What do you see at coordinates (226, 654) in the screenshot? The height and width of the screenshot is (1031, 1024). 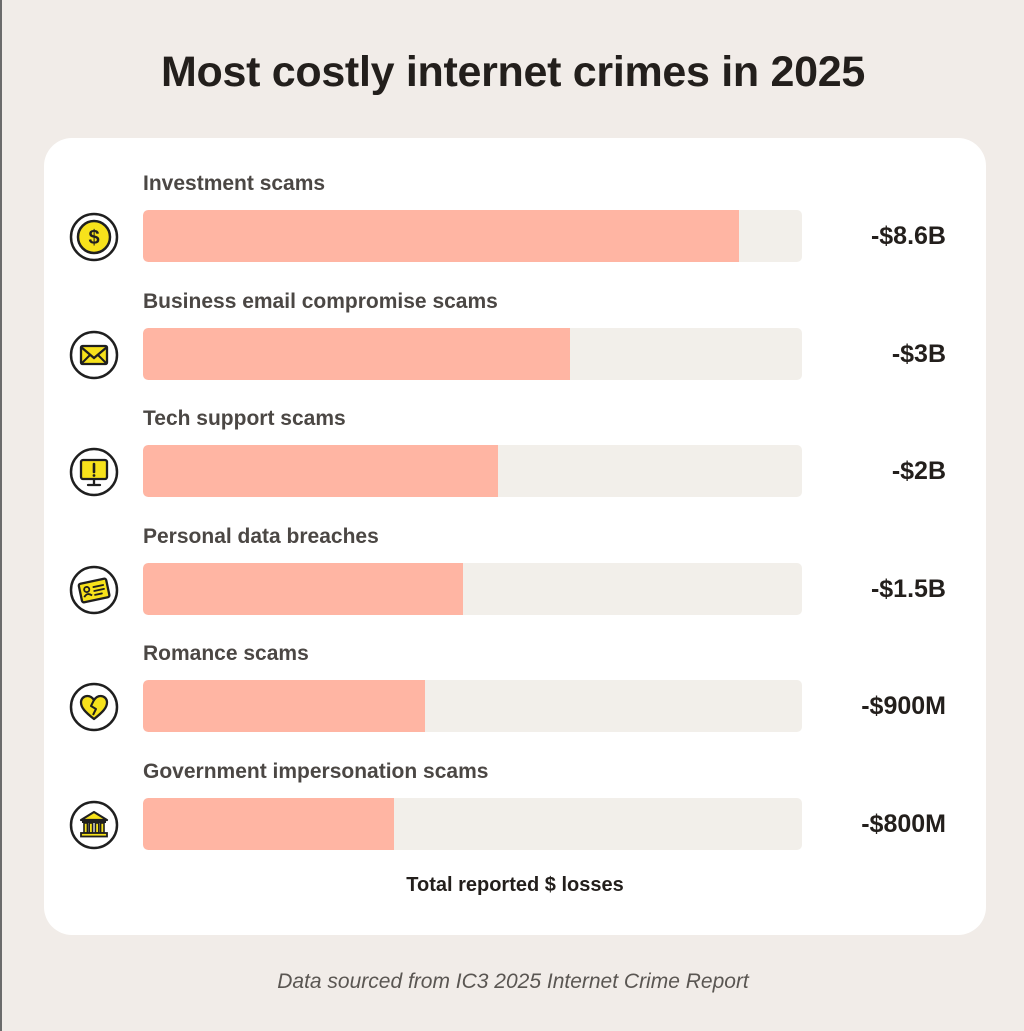 I see `category-label: Romance scams` at bounding box center [226, 654].